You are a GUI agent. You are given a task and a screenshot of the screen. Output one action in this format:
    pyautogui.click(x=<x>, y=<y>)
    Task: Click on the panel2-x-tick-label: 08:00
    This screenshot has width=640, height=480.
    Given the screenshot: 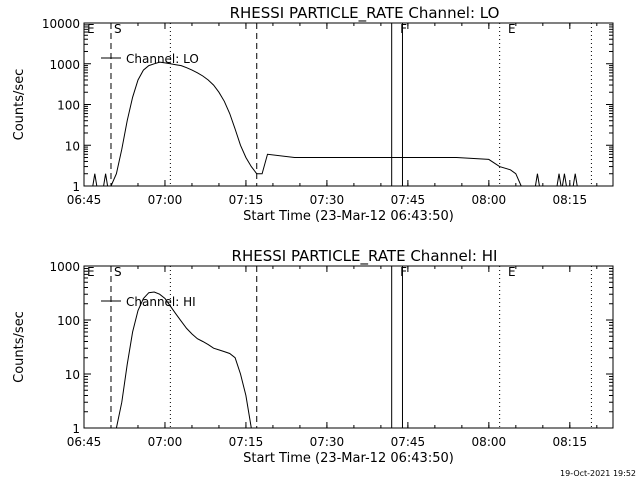 What is the action you would take?
    pyautogui.click(x=489, y=442)
    